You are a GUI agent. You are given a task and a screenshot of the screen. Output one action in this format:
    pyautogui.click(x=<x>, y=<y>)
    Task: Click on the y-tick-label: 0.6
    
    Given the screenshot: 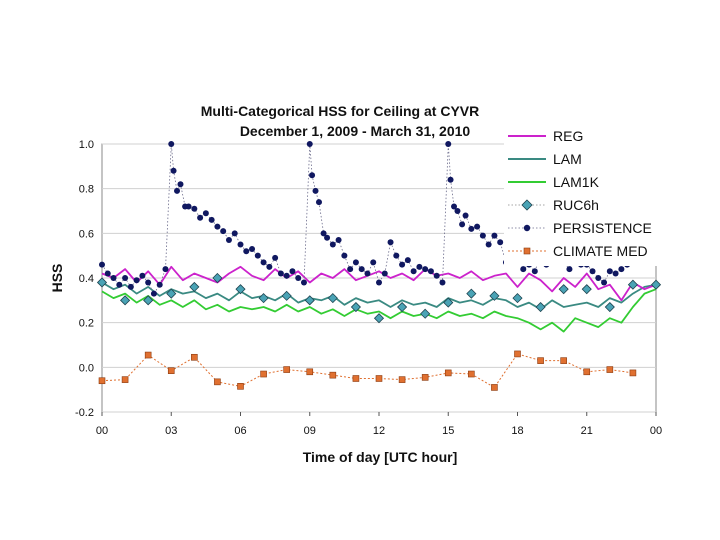 What is the action you would take?
    pyautogui.click(x=86, y=234)
    